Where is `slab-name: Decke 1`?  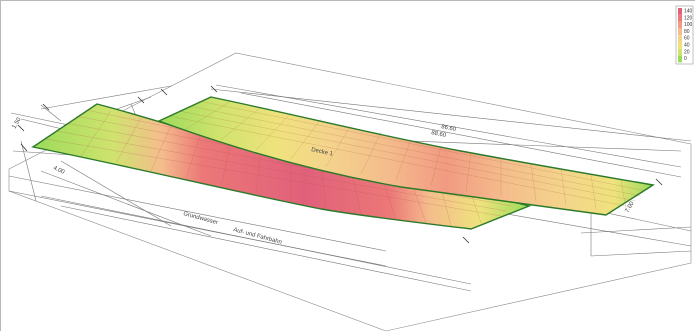 slab-name: Decke 1 is located at coordinates (322, 152).